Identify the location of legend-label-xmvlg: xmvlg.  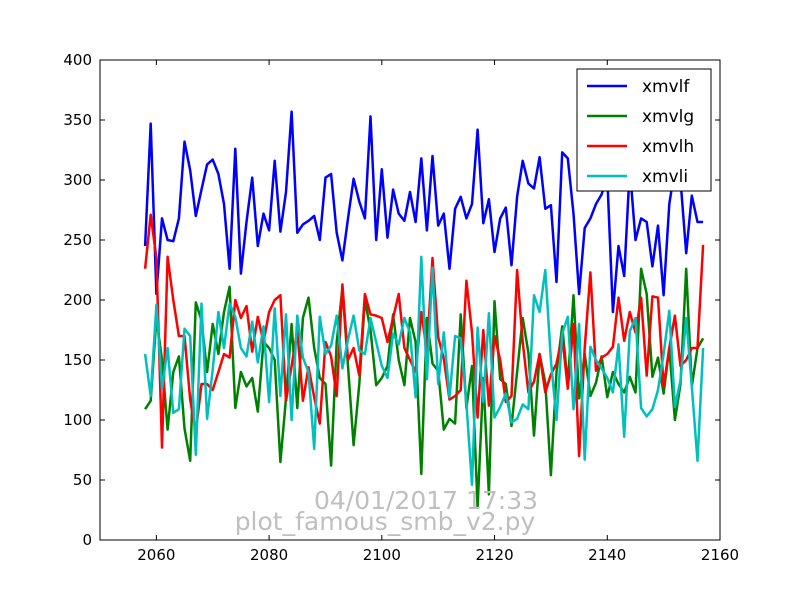
(668, 117).